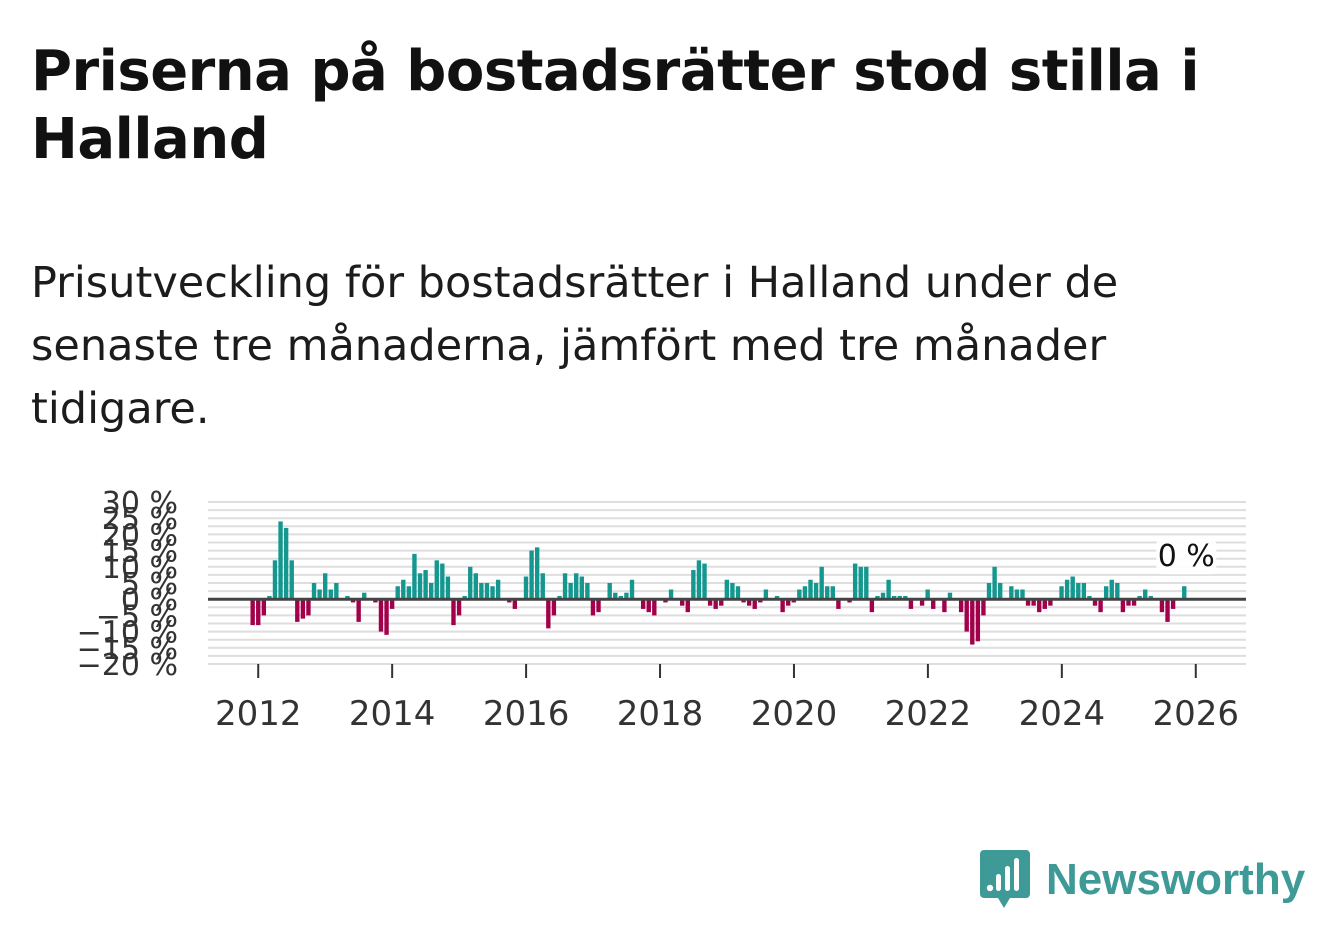  What do you see at coordinates (392, 714) in the screenshot?
I see `x-tick-label: 2014` at bounding box center [392, 714].